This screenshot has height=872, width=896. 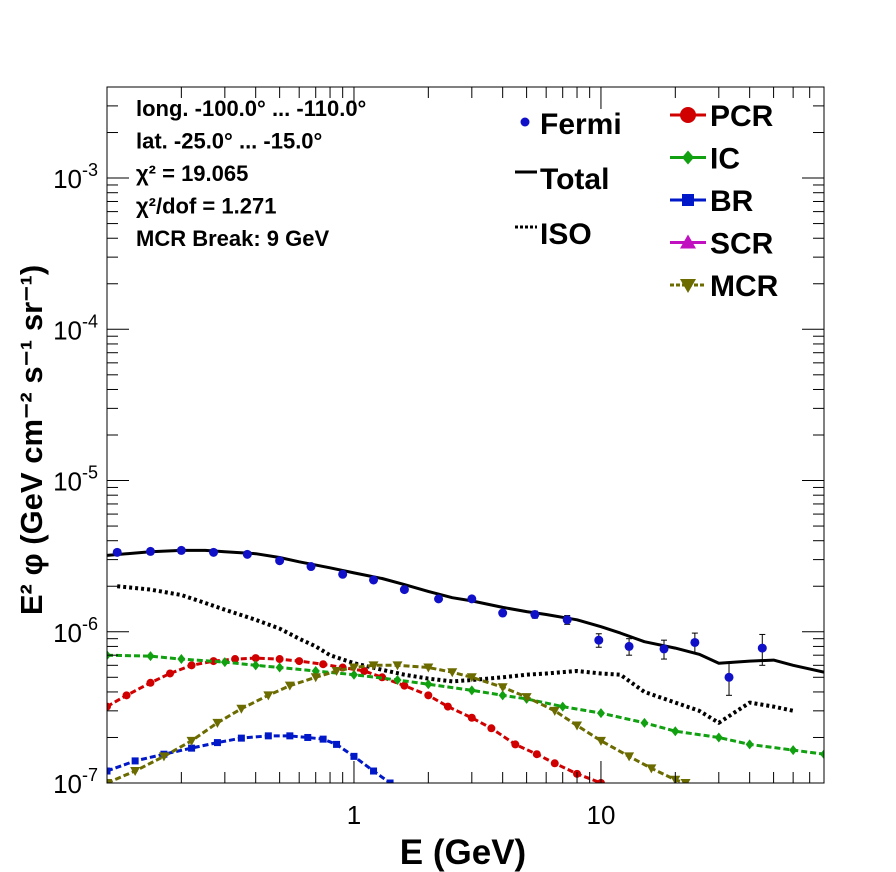 I want to click on y-tick-label: 10⁻⁵, so click(x=75, y=480).